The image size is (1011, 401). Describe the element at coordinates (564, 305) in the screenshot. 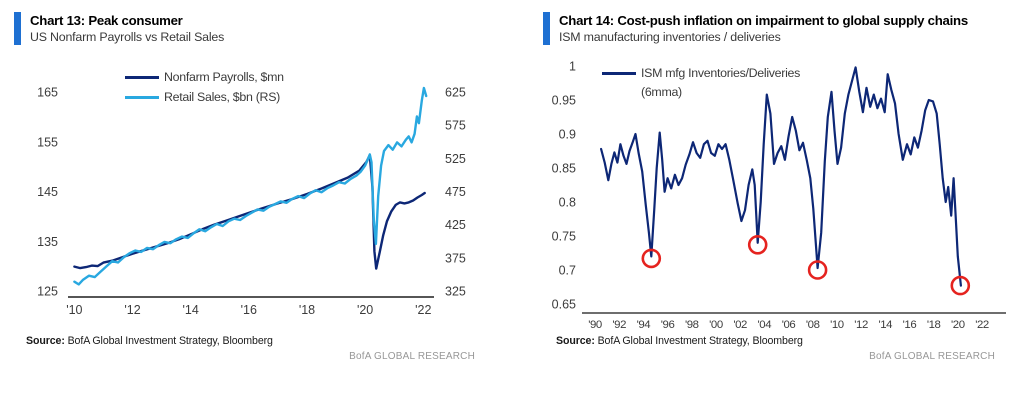

I see `svg-text: 0.65` at that location.